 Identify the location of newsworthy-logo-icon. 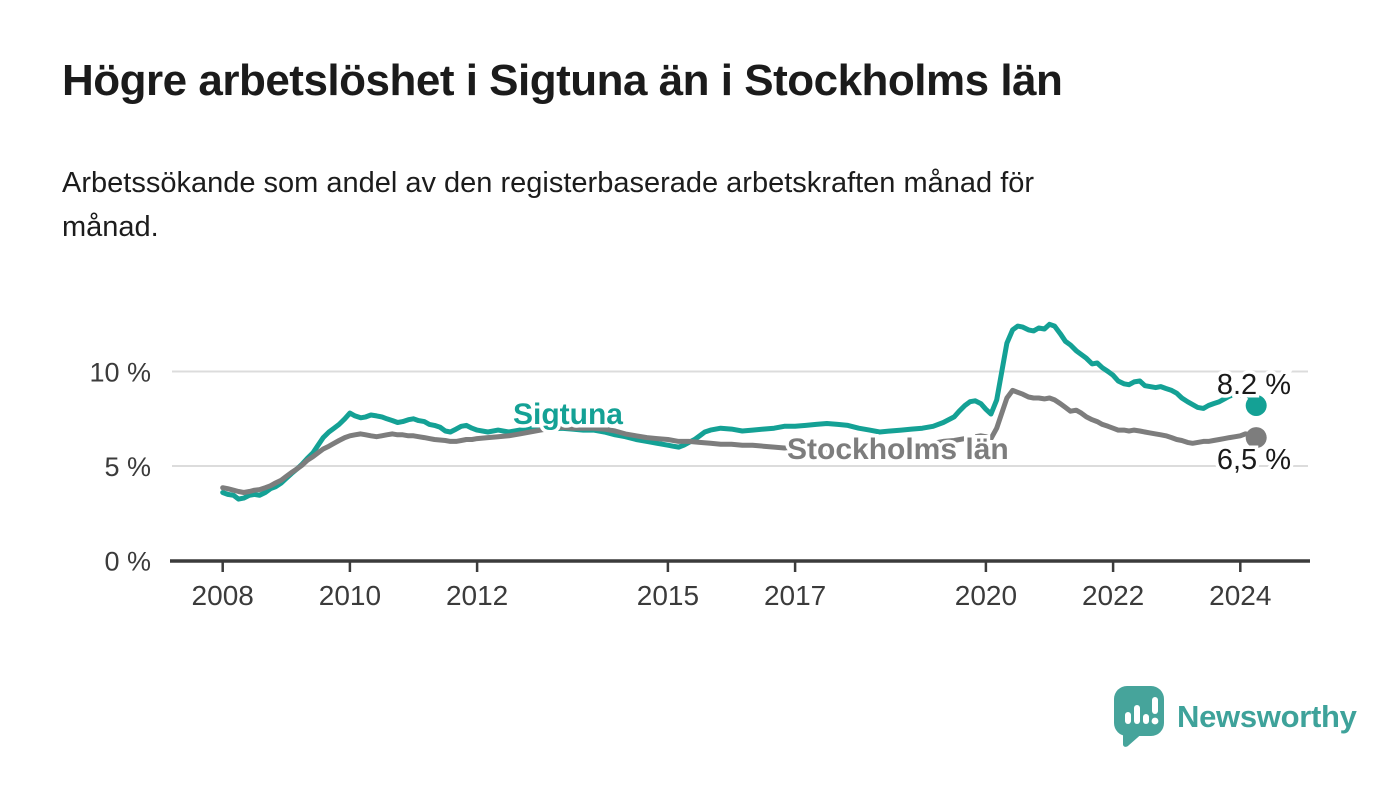
(1139, 716).